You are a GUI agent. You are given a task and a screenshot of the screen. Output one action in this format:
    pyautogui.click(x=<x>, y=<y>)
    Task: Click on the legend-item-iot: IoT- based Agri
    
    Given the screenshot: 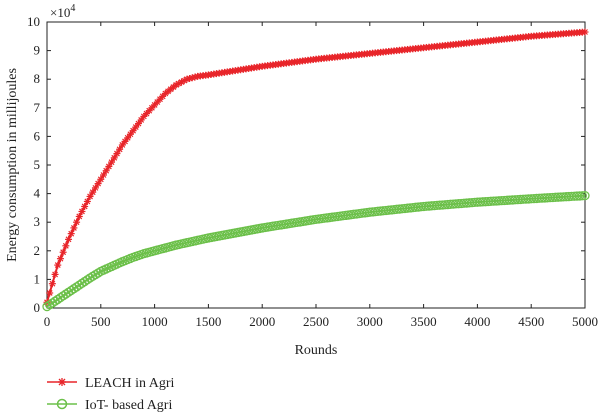 What is the action you would take?
    pyautogui.click(x=109, y=405)
    